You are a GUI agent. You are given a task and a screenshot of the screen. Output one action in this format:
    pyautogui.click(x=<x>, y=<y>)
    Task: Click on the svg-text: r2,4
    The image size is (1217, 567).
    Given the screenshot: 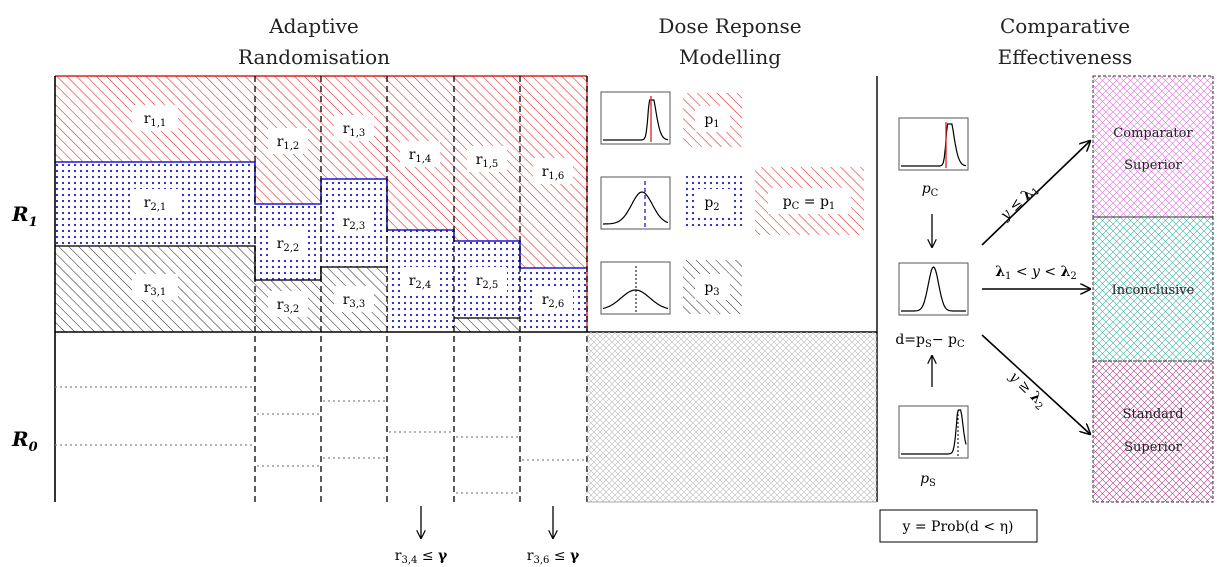 What is the action you would take?
    pyautogui.click(x=420, y=282)
    